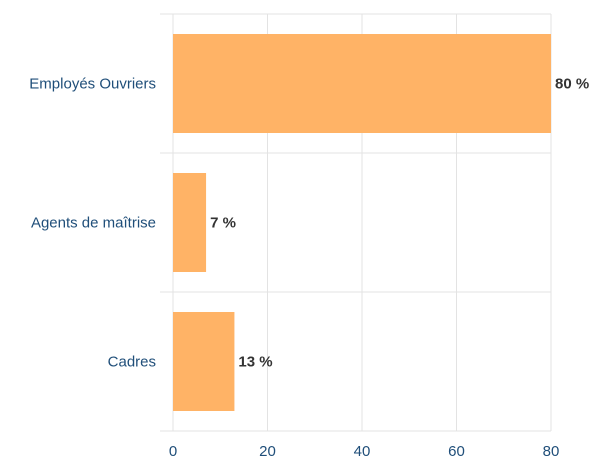 The image size is (595, 463). Describe the element at coordinates (255, 362) in the screenshot. I see `data-label-2: 13 %` at that location.